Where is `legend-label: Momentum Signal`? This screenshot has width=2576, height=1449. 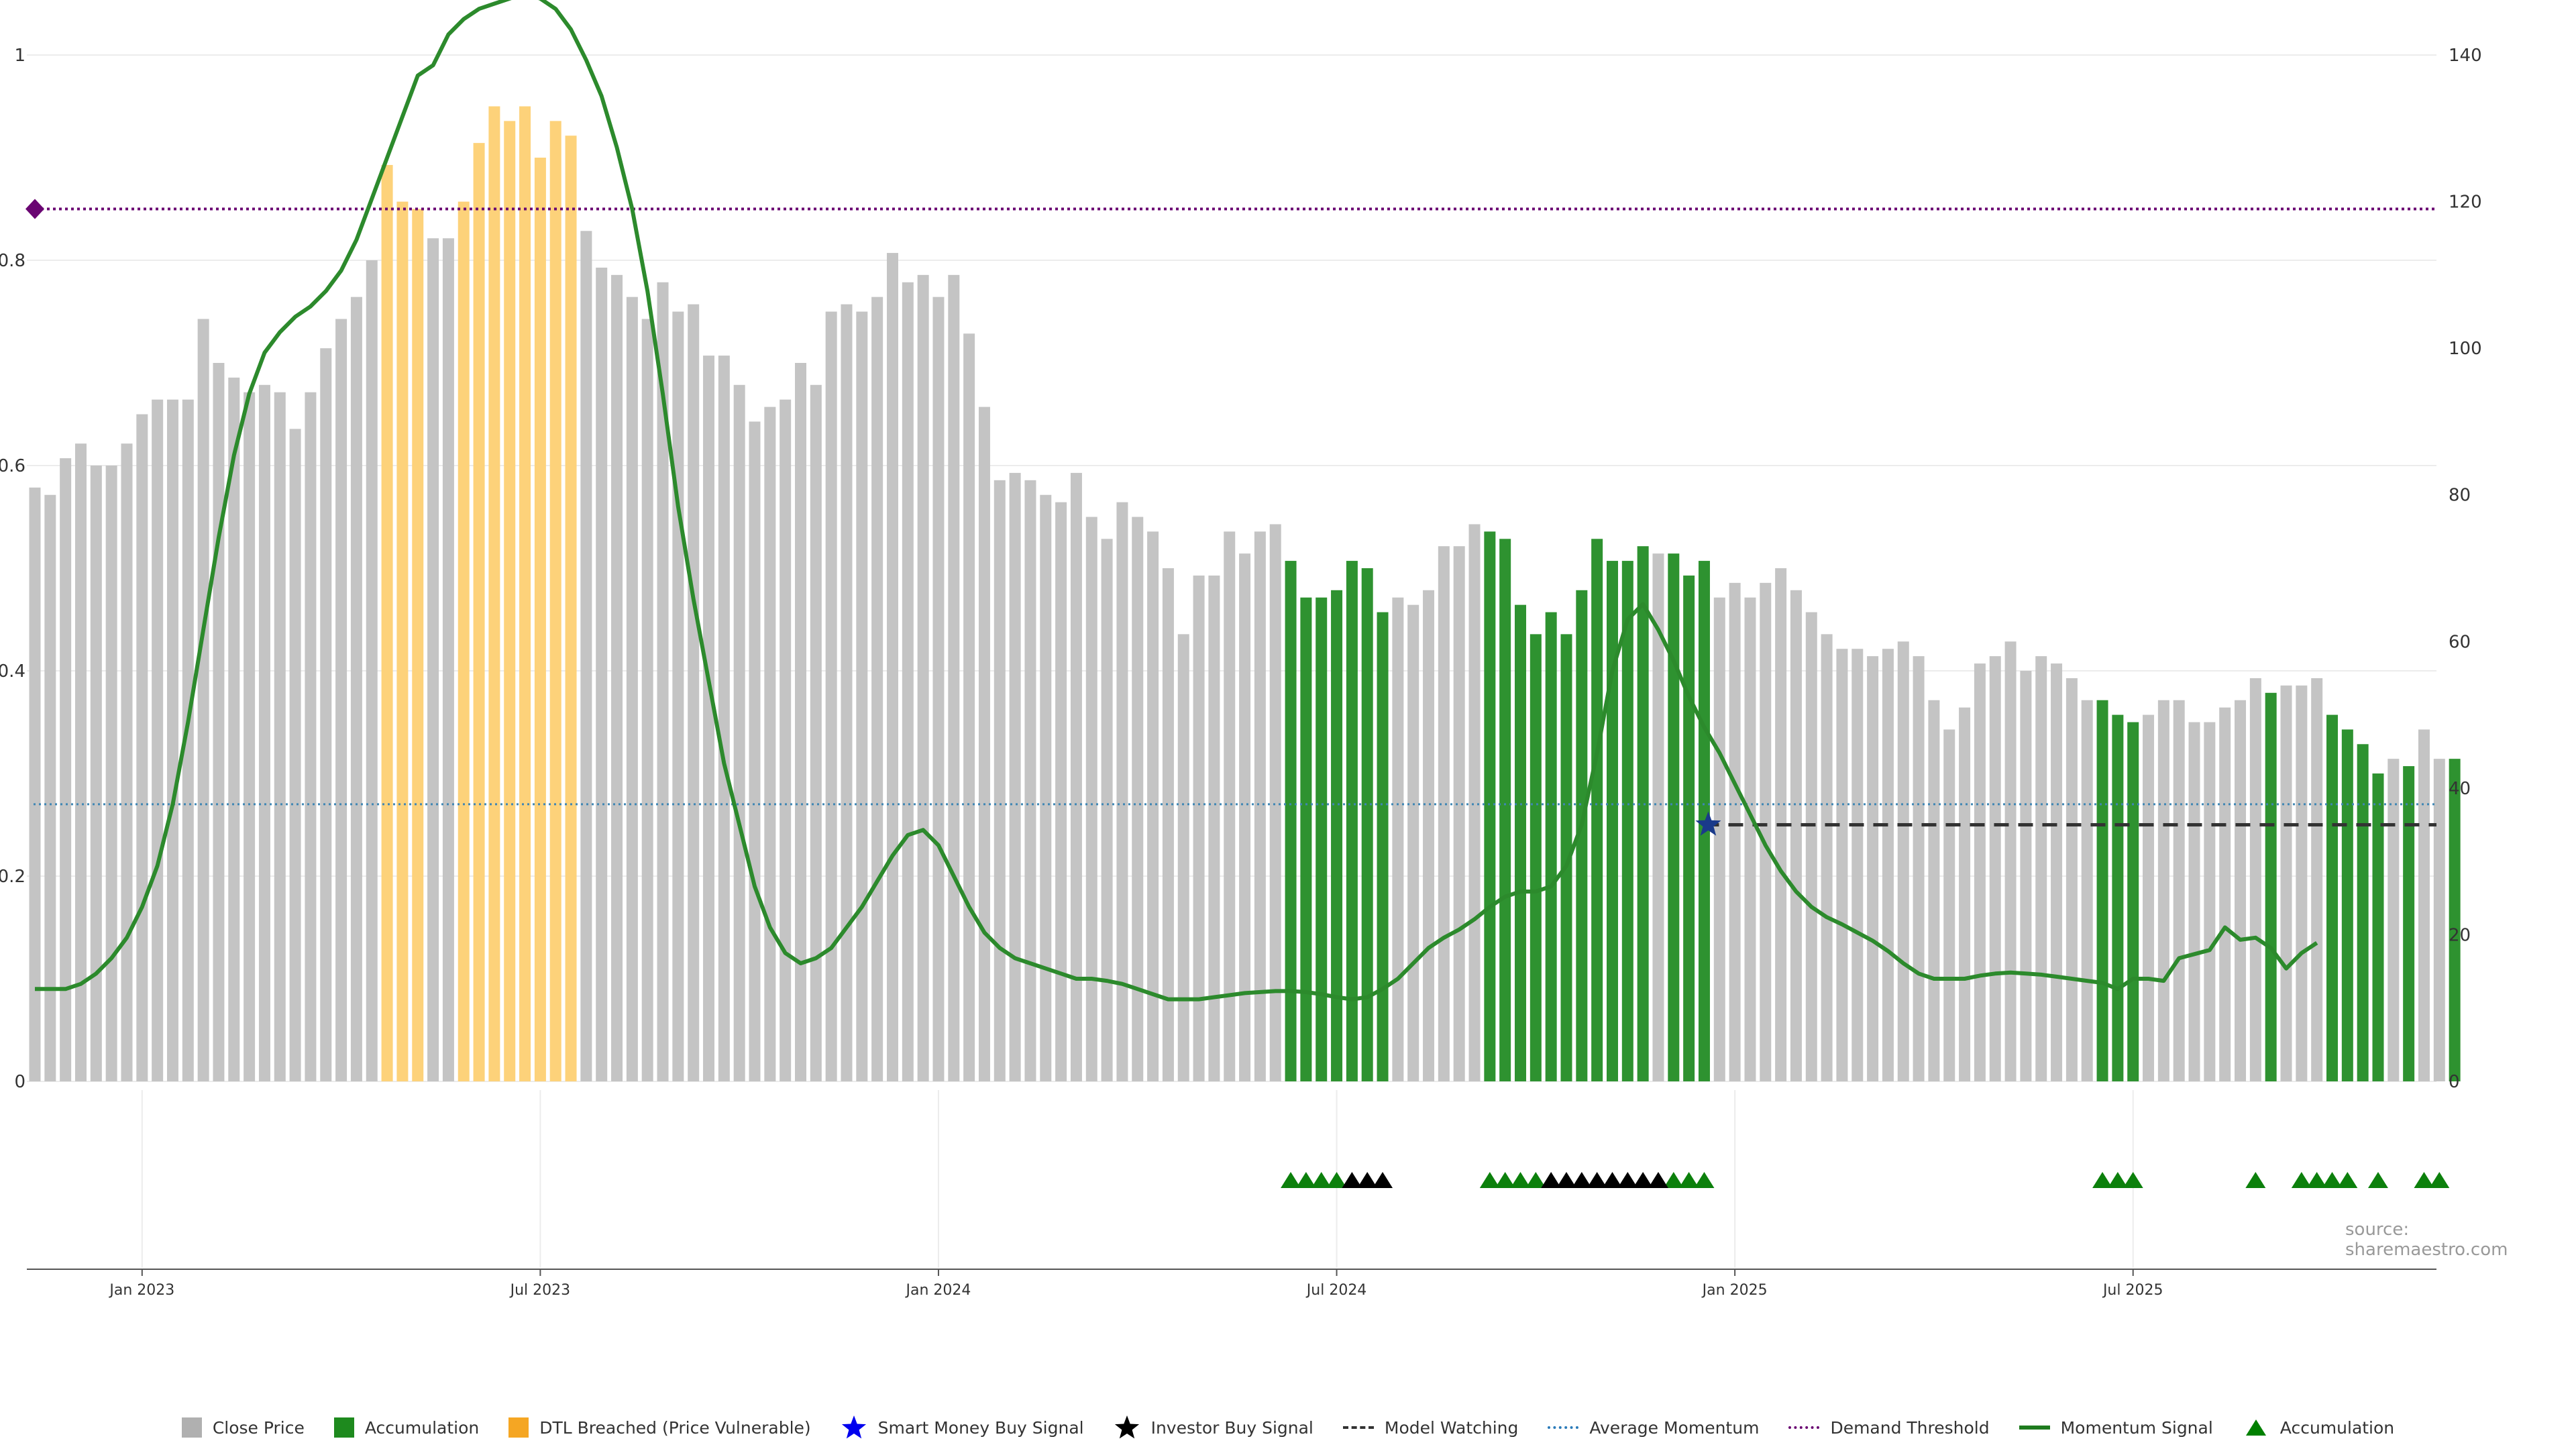
legend-label: Momentum Signal is located at coordinates (2136, 1427).